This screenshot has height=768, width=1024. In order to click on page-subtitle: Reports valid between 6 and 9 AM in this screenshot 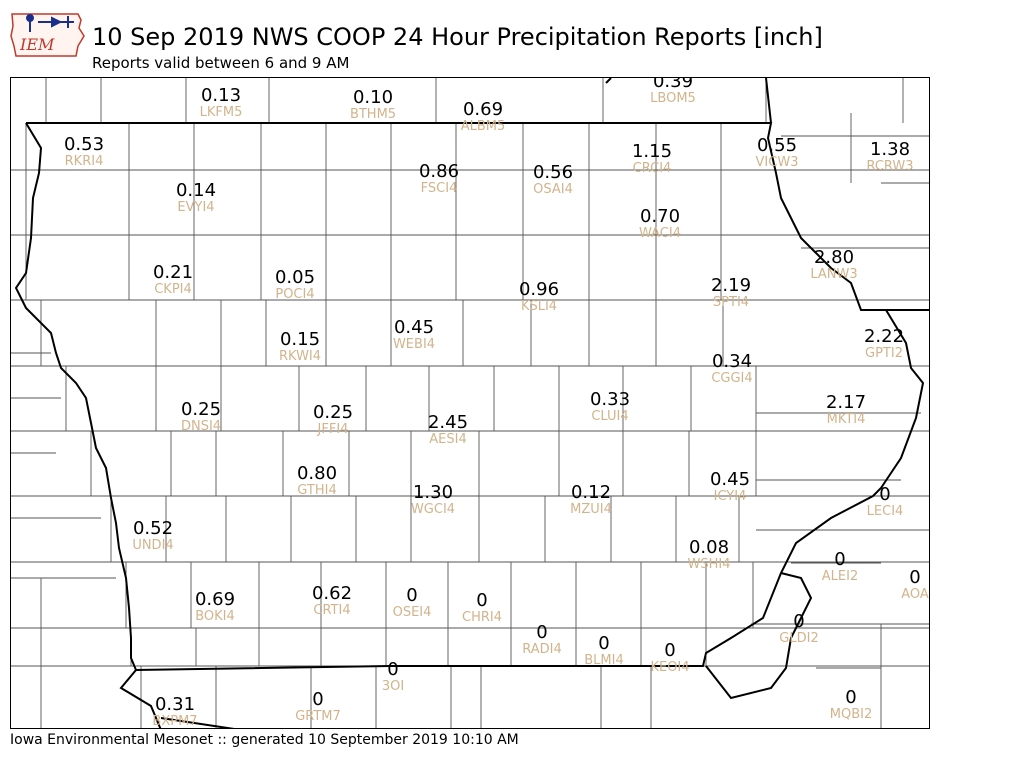, I will do `click(221, 63)`.